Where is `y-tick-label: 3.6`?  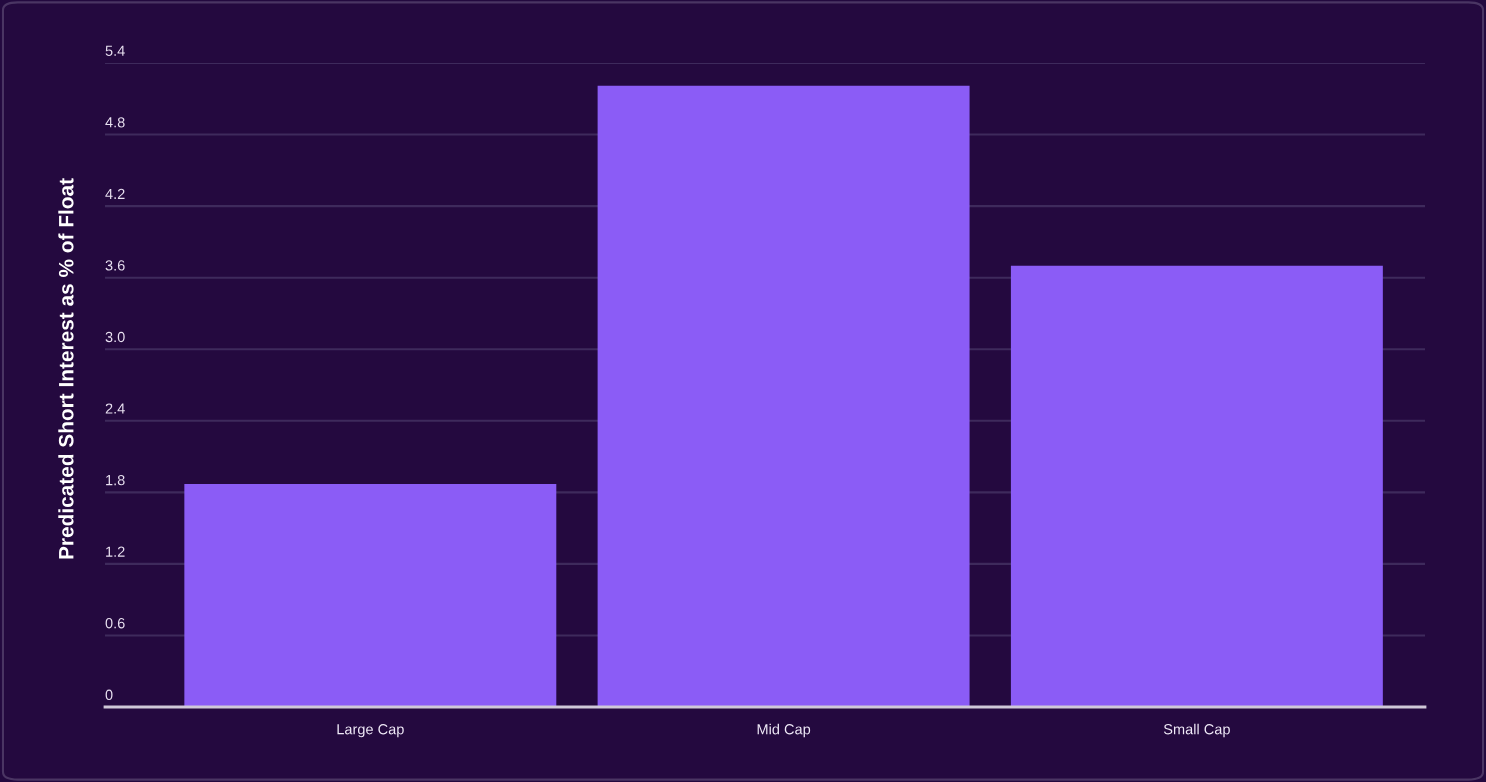
y-tick-label: 3.6 is located at coordinates (115, 265).